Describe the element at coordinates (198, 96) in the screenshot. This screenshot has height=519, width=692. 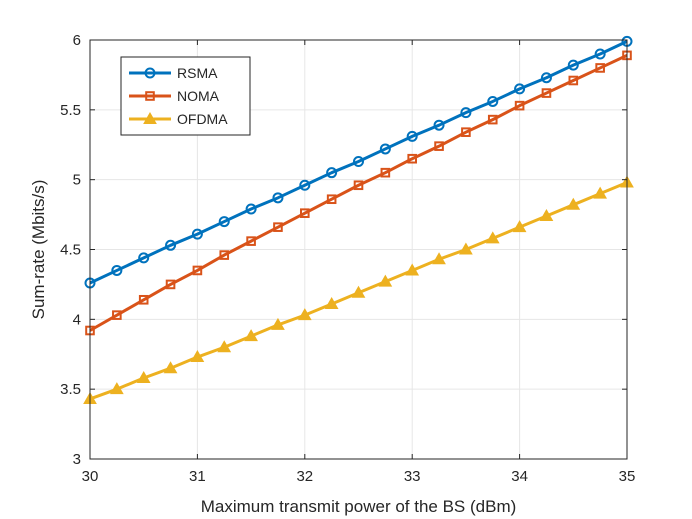
I see `legend-entry-noma: NOMA` at that location.